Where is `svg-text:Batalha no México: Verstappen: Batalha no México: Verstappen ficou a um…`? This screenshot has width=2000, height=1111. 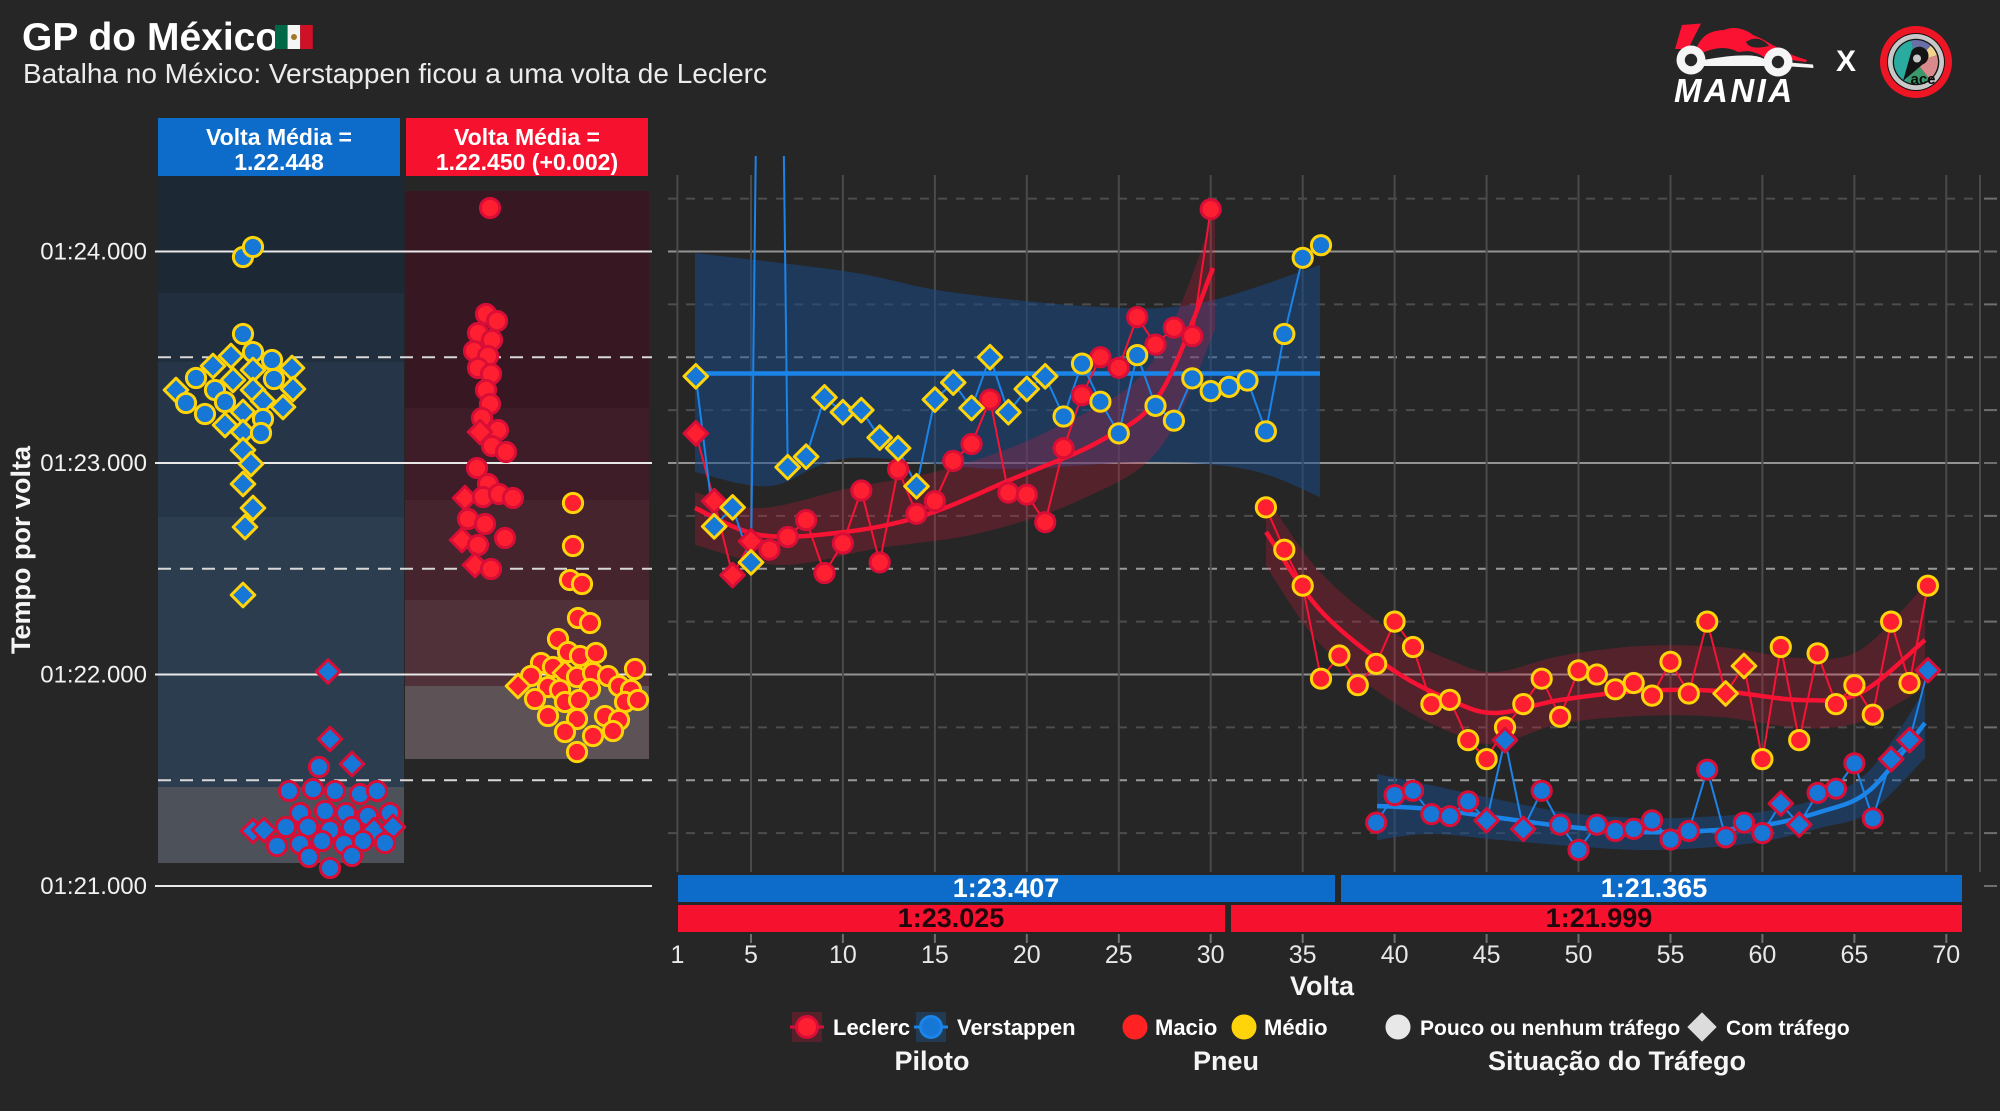
svg-text:Batalha no México: Verstappen: Batalha no México: Verstappen ficou a um… is located at coordinates (395, 73).